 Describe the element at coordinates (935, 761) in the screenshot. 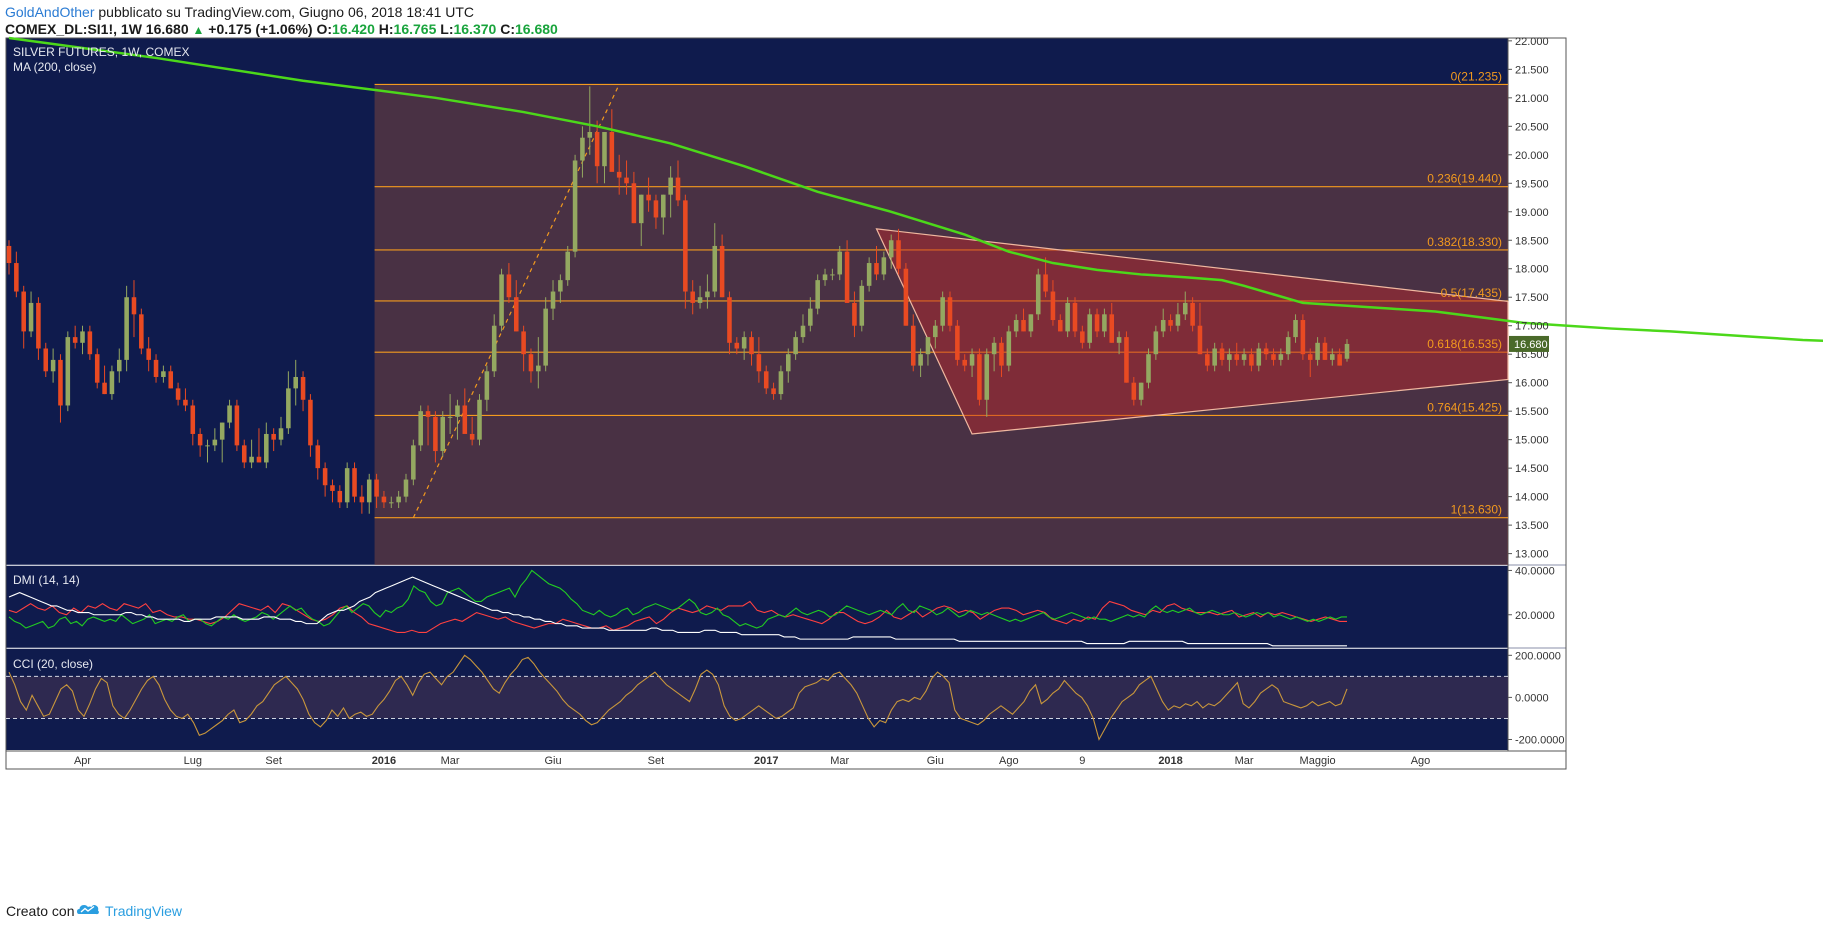

I see `time-tick-label: Giu` at that location.